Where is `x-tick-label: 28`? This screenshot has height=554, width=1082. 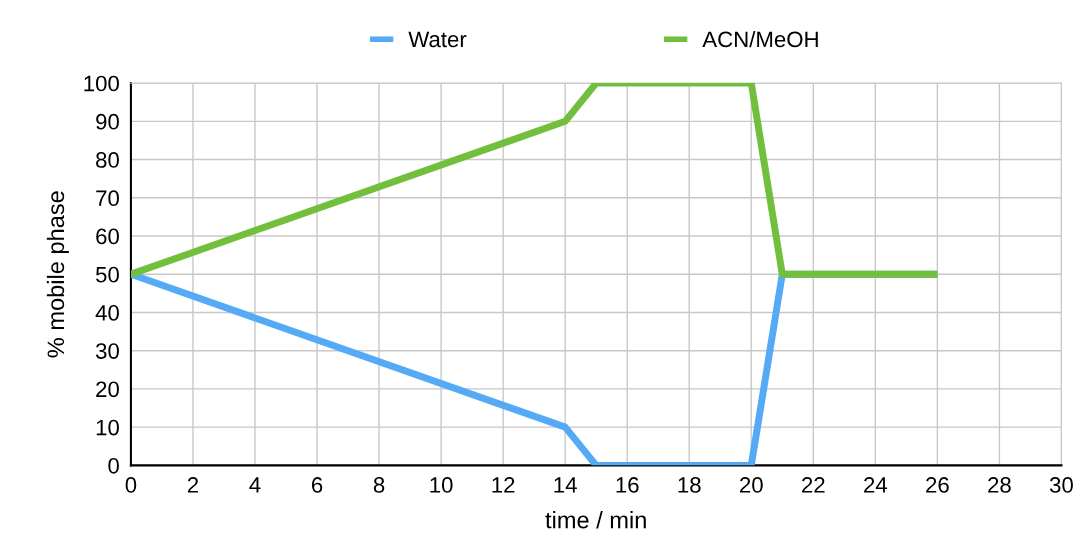
x-tick-label: 28 is located at coordinates (999, 485).